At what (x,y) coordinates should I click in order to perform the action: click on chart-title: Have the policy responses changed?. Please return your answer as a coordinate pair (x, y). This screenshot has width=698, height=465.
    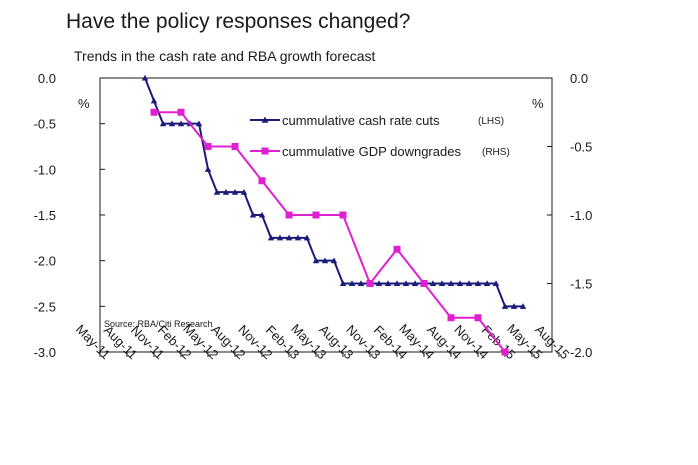
    Looking at the image, I should click on (238, 21).